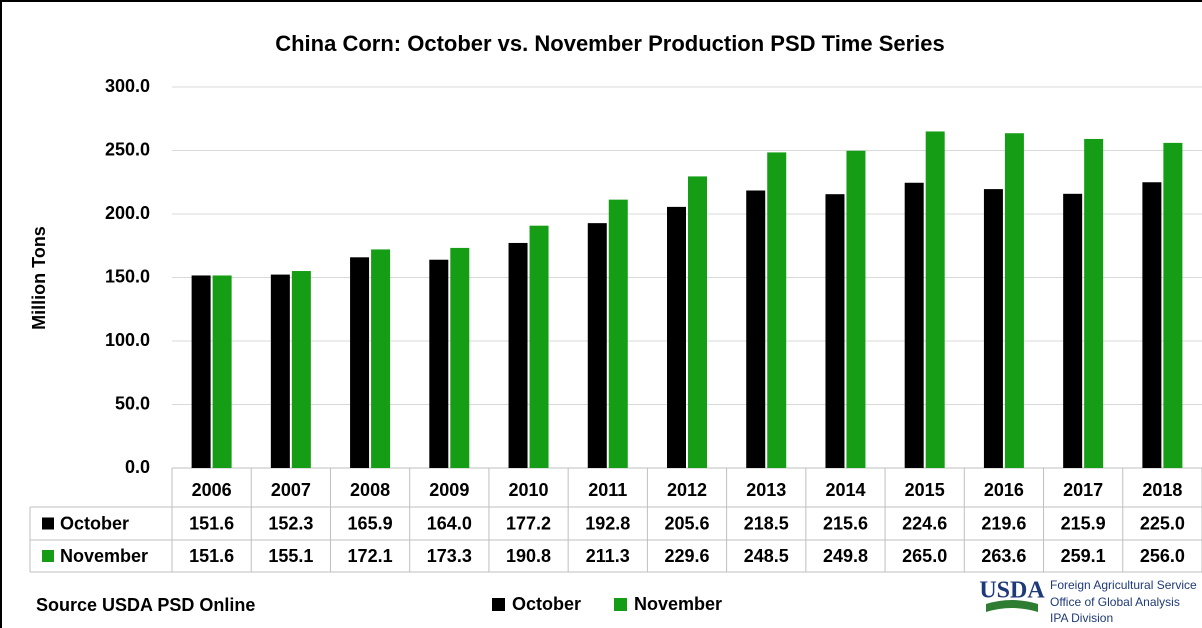 The image size is (1202, 628). I want to click on table-value: 190.8, so click(528, 556).